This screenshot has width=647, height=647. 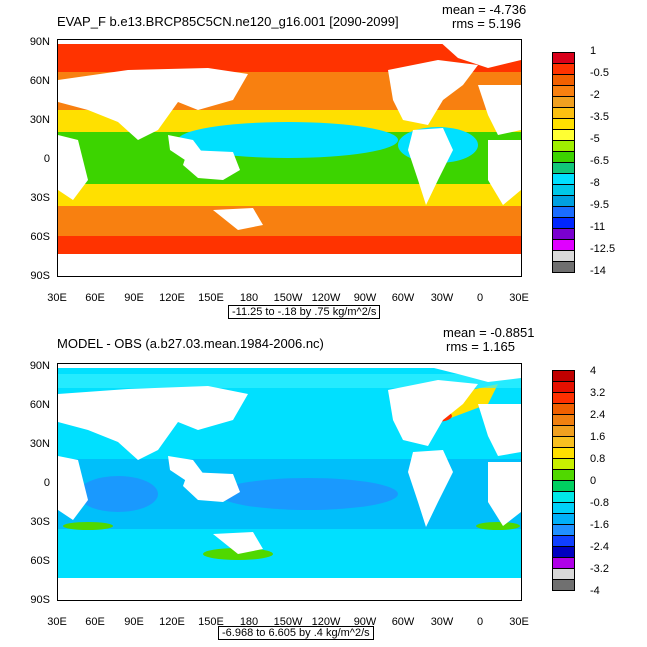 What do you see at coordinates (599, 117) in the screenshot?
I see `colorbar-label: -3.5` at bounding box center [599, 117].